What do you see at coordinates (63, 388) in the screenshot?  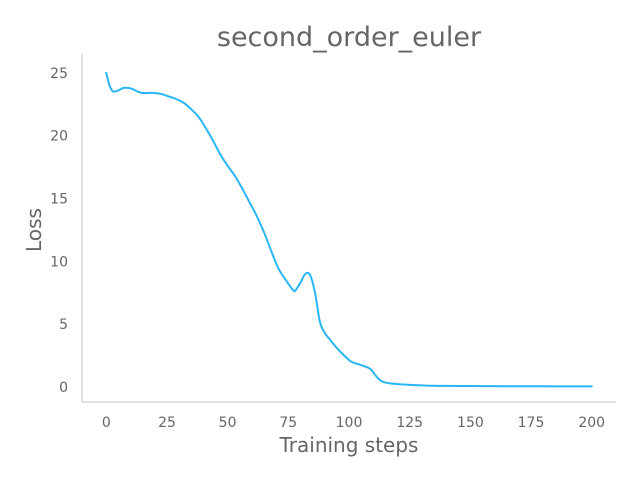 I see `y-tick-label: 0` at bounding box center [63, 388].